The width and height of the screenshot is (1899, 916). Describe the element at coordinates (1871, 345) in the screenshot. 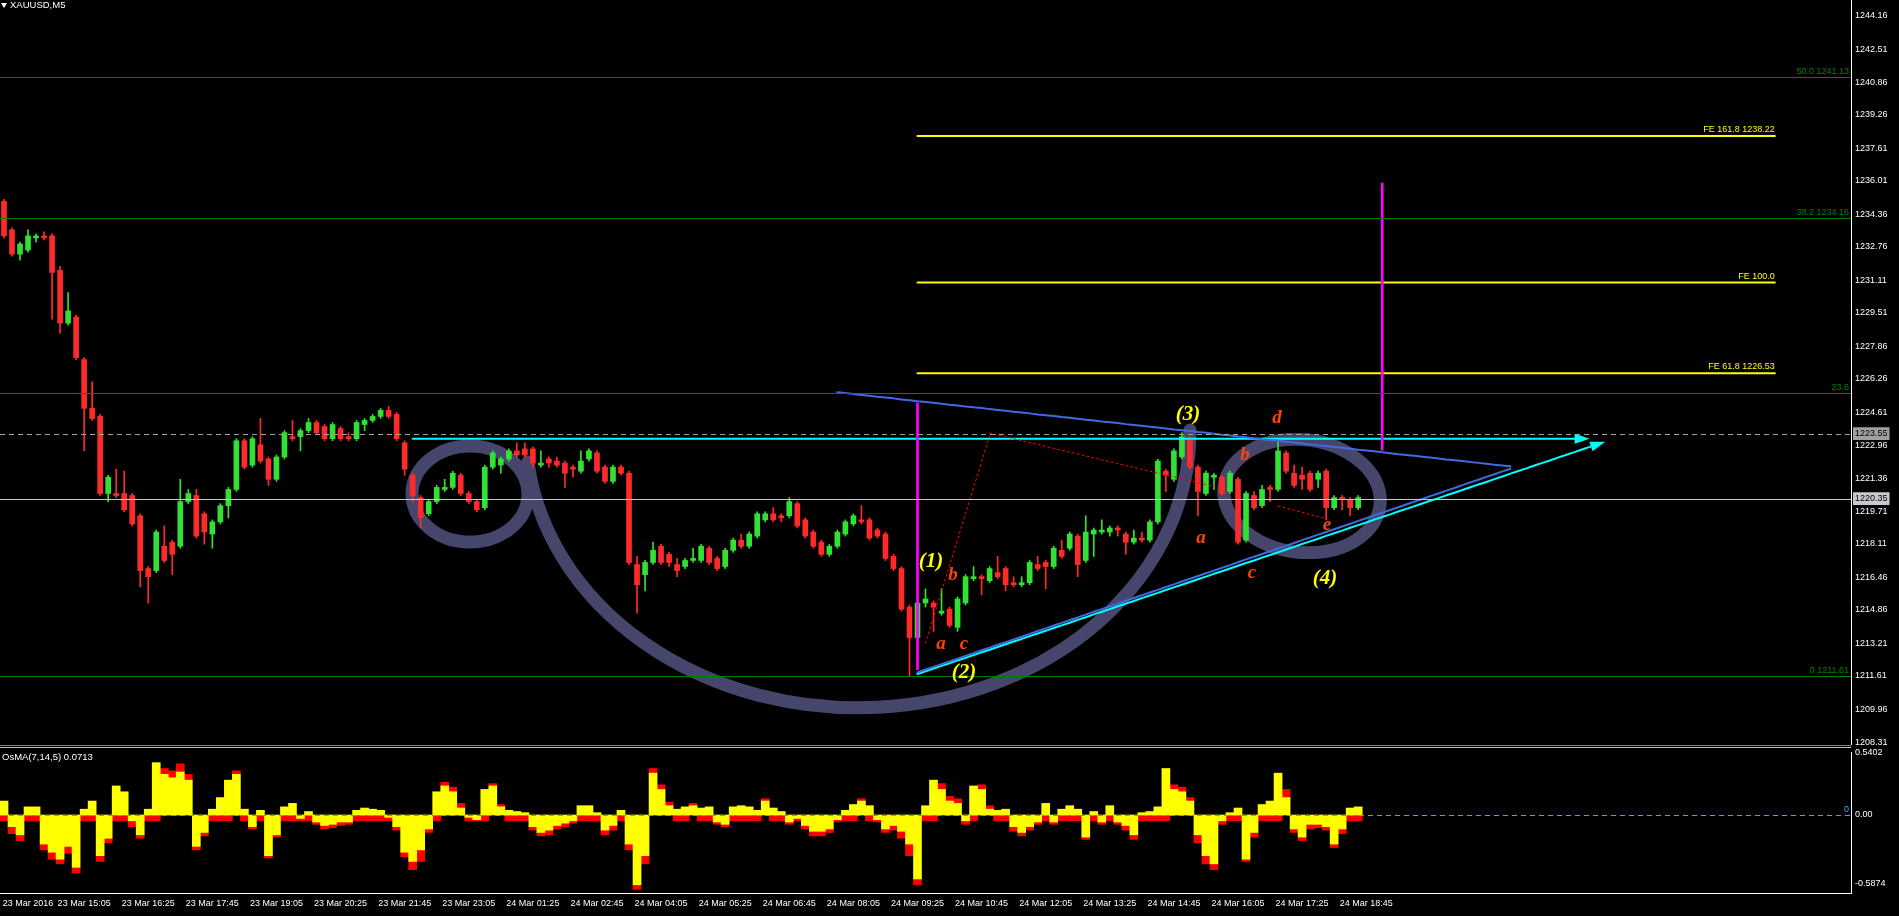

I see `y-tick-label: 1227.86` at that location.